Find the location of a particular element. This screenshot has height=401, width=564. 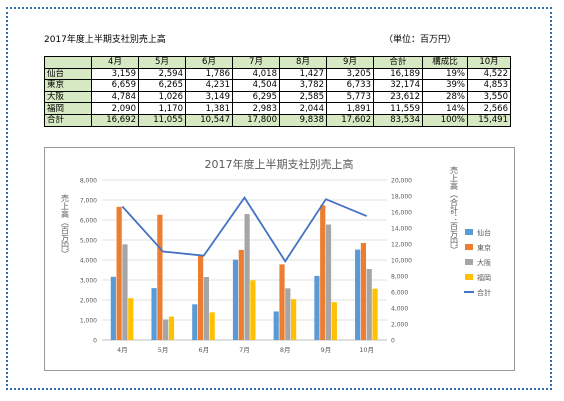

table-cell: 9,838 is located at coordinates (303, 120).